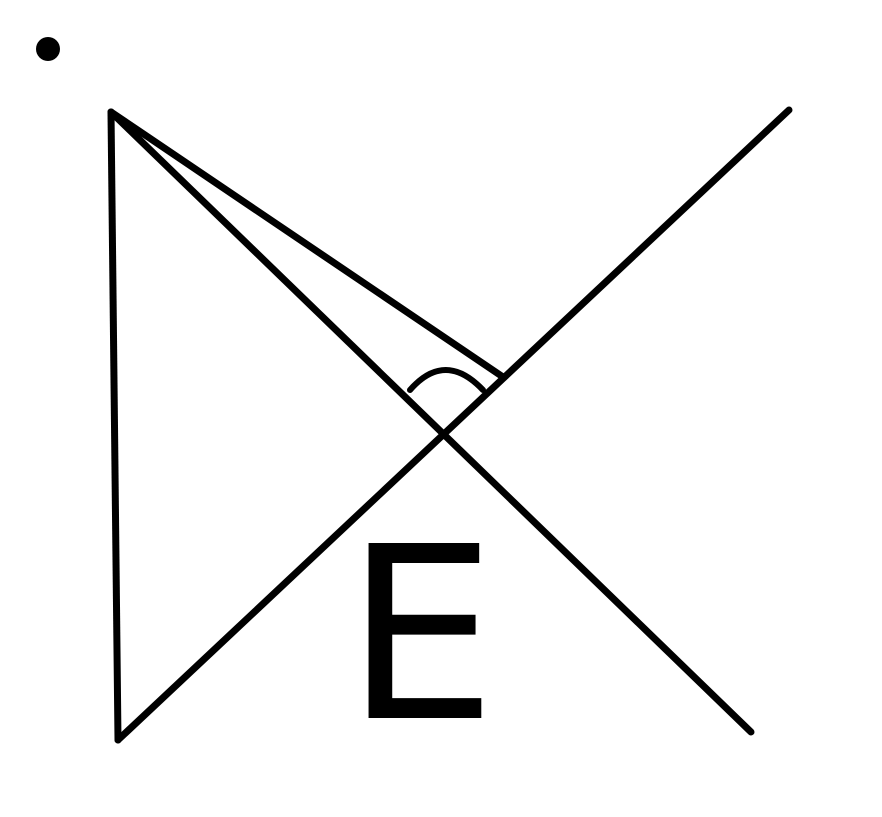  What do you see at coordinates (48, 49) in the screenshot?
I see `corner-dot` at bounding box center [48, 49].